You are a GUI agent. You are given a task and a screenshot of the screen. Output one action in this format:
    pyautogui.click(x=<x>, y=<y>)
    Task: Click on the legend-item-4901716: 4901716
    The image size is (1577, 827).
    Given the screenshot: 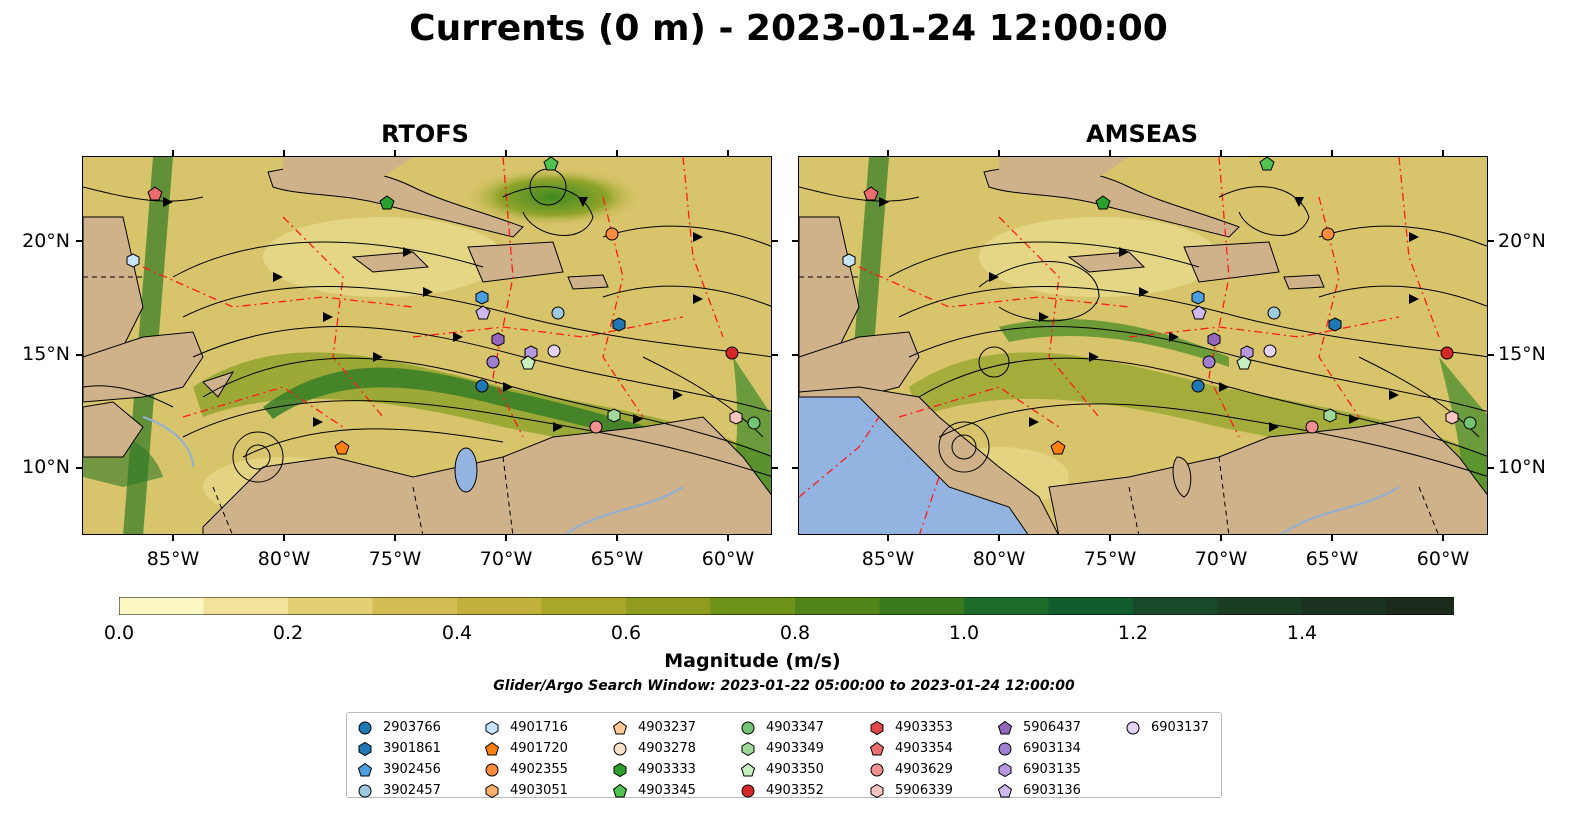 What is the action you would take?
    pyautogui.click(x=526, y=727)
    